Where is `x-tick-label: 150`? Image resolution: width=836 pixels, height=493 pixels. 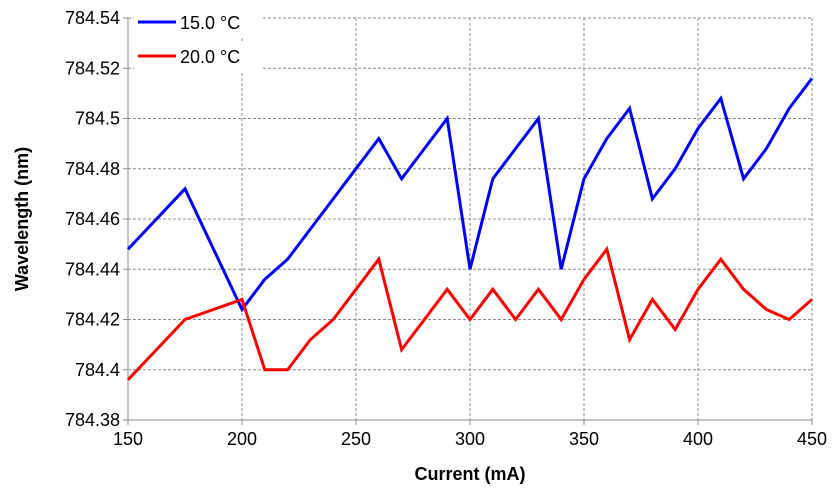 x-tick-label: 150 is located at coordinates (128, 439).